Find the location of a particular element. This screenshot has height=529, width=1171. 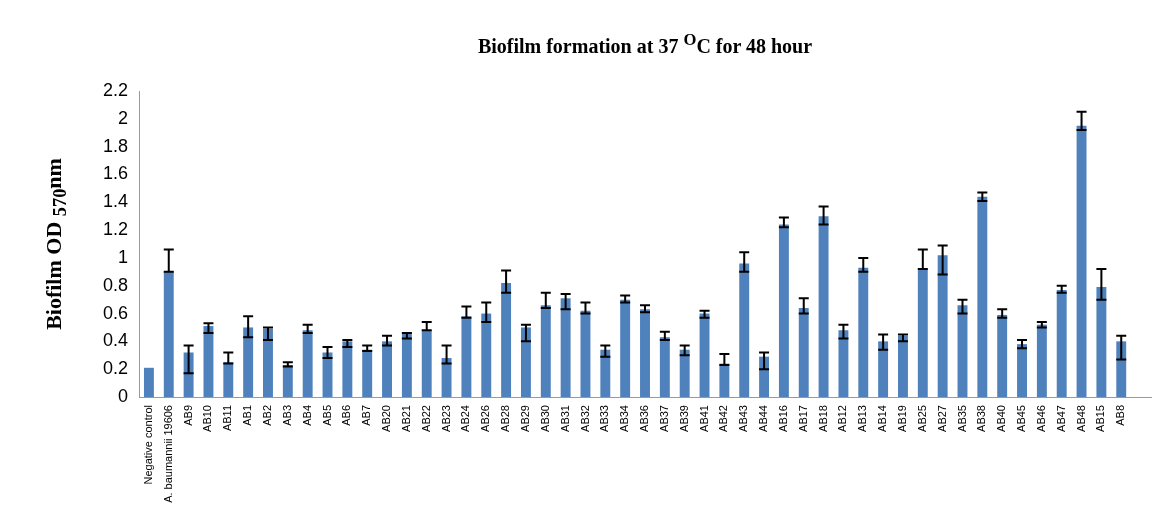

y-tick-label: 1.4 is located at coordinates (115, 201).